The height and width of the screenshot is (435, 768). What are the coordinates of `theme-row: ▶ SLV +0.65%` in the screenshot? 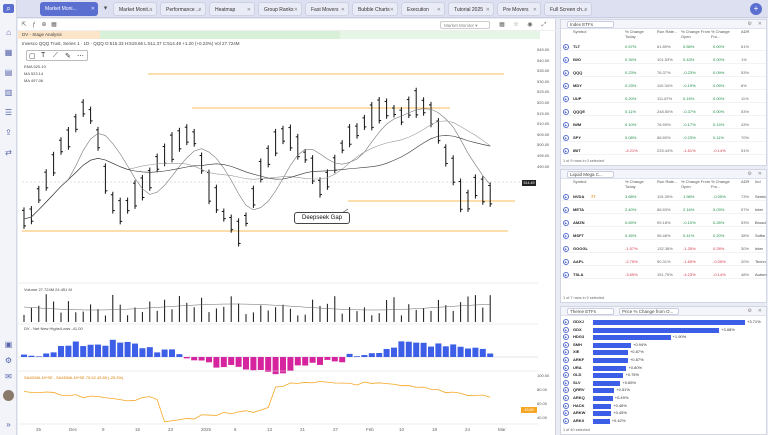 It's located at (663, 383).